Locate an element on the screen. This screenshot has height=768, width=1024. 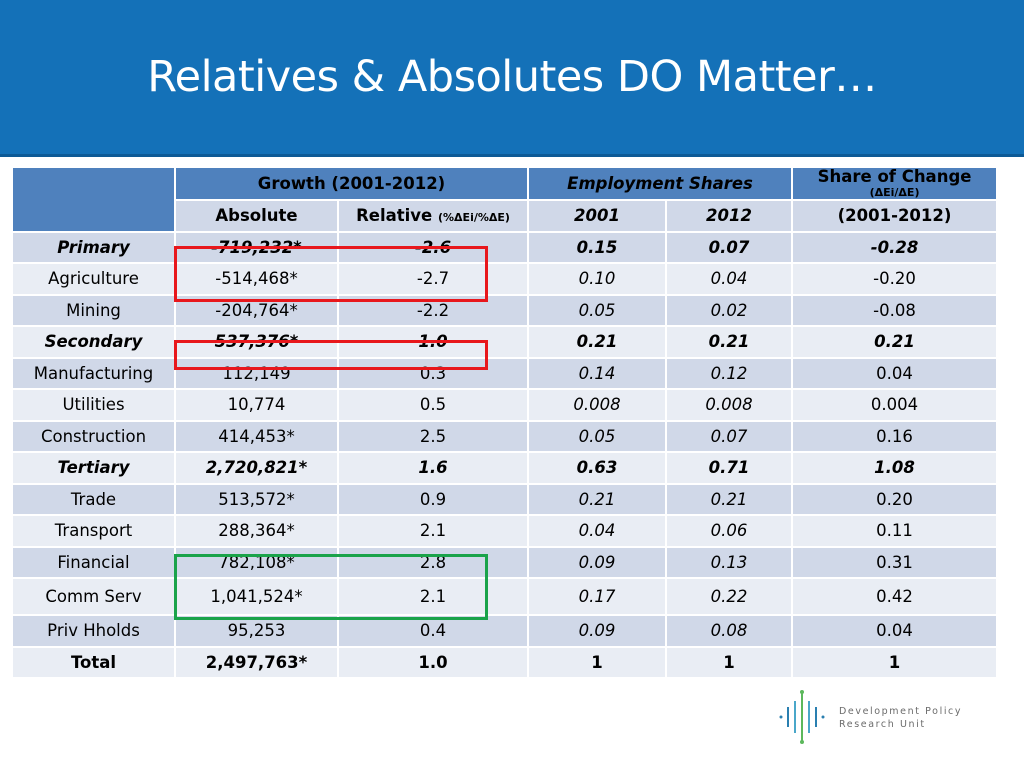
cell-absolute: 95,253 is located at coordinates (256, 631).